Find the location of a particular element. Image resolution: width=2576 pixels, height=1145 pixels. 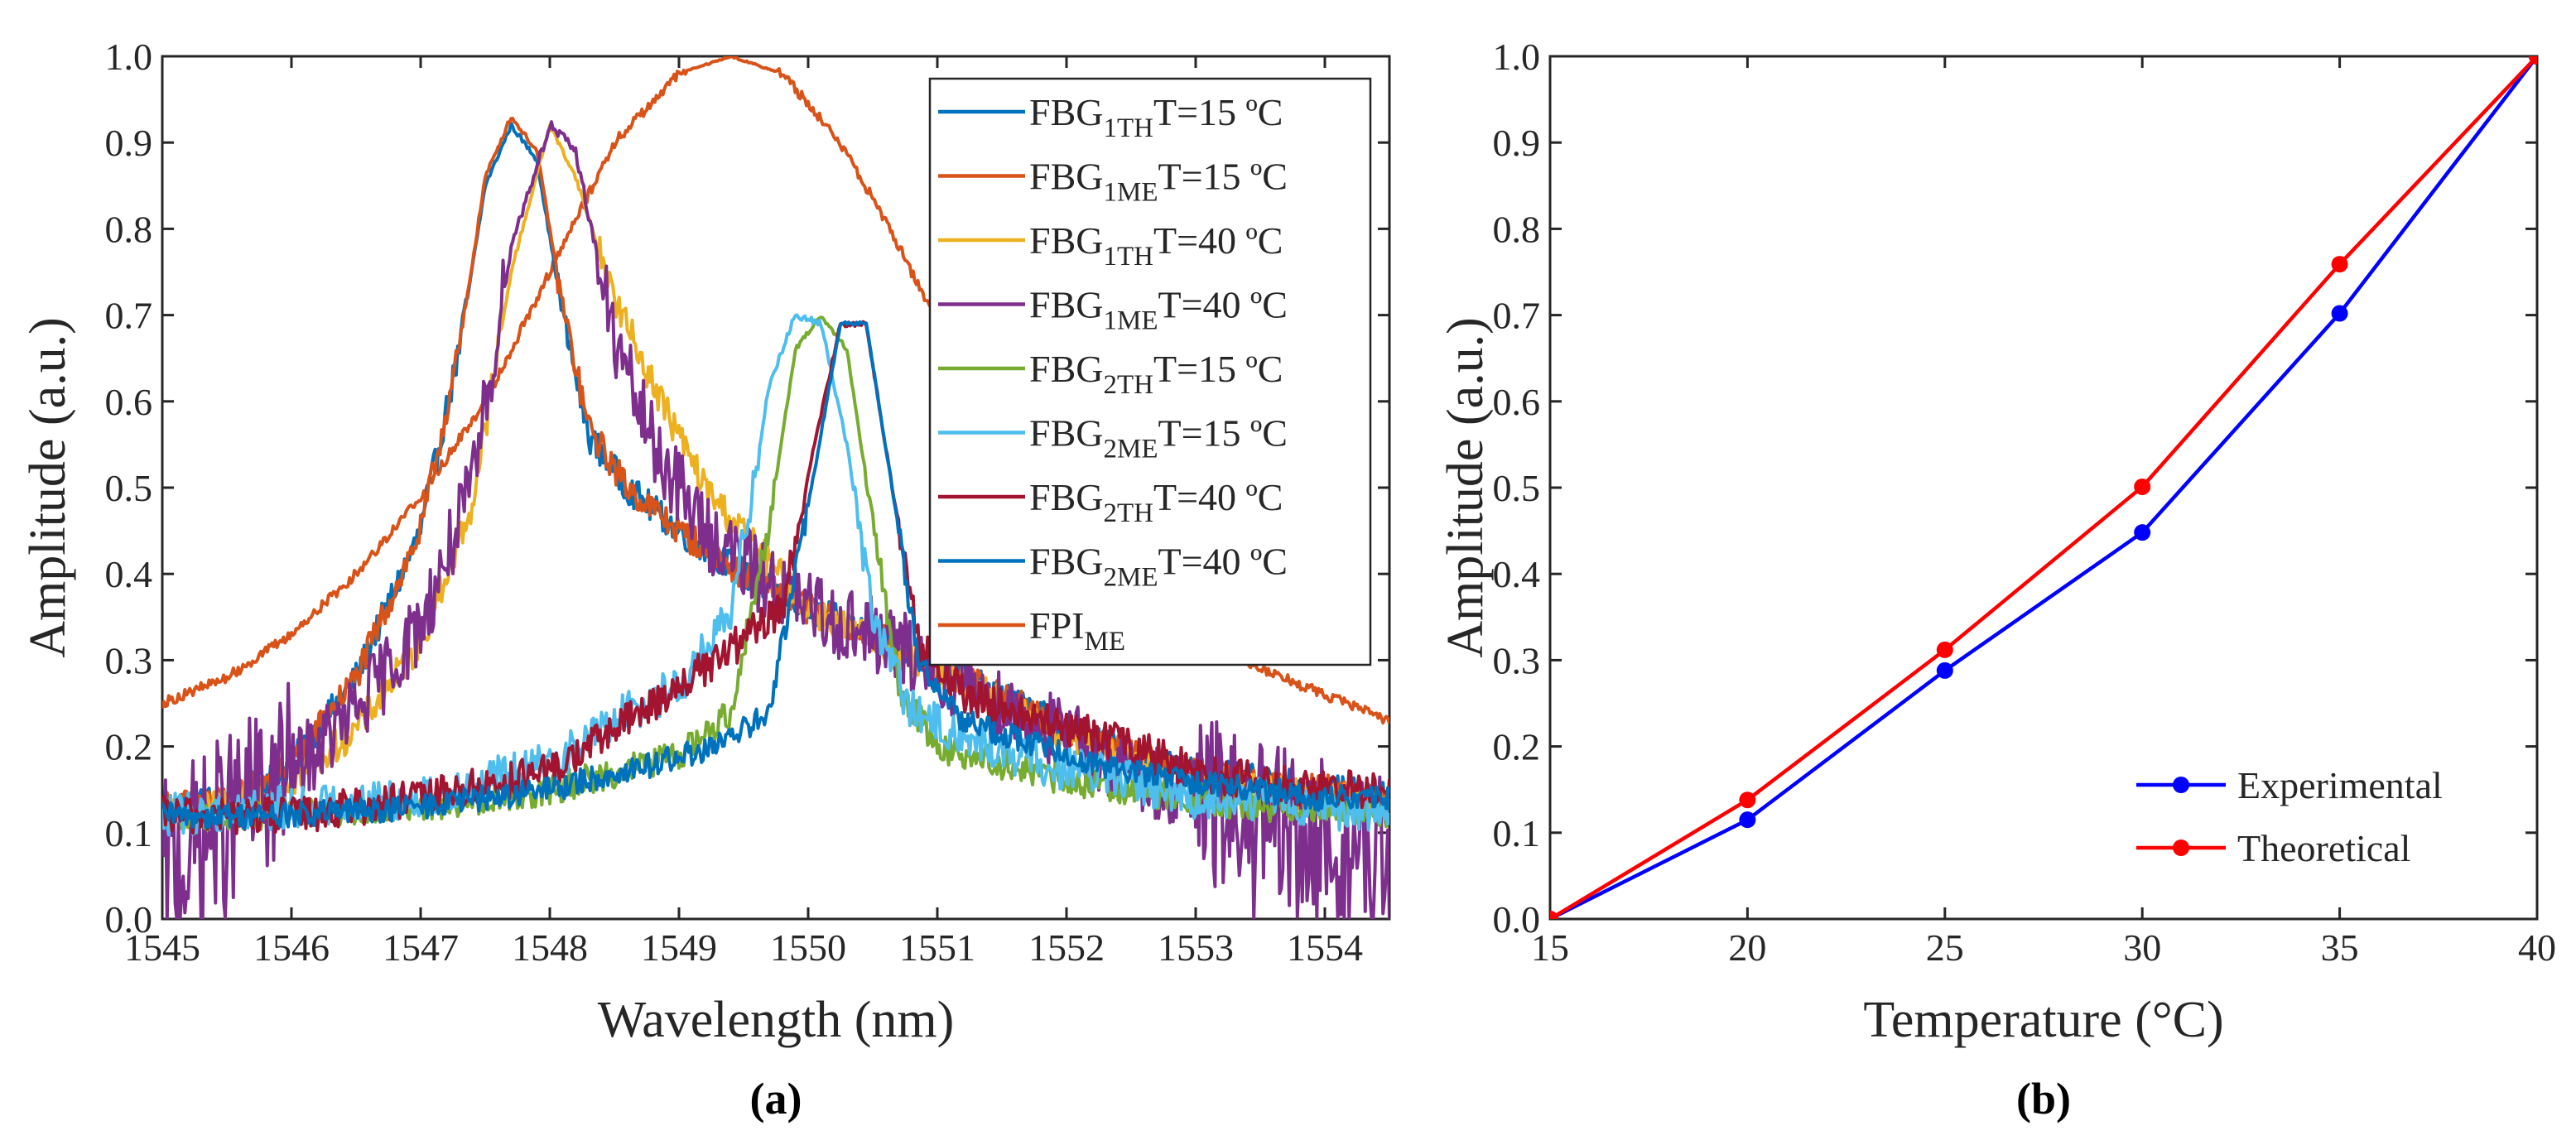

legend-item: FBG2THT=40 ºC is located at coordinates (1110, 502).